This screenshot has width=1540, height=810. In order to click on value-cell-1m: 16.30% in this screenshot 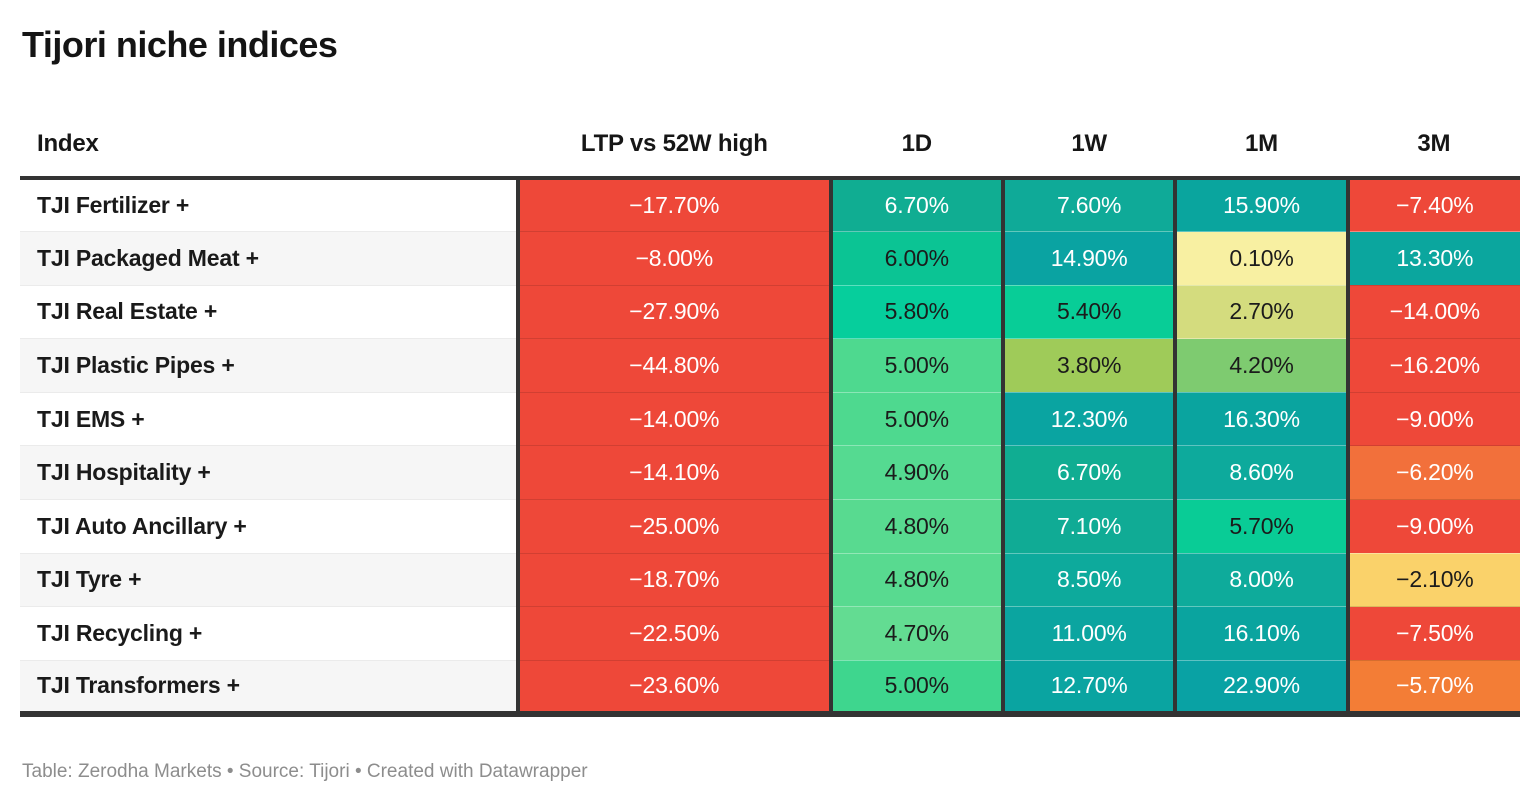, I will do `click(1260, 418)`.